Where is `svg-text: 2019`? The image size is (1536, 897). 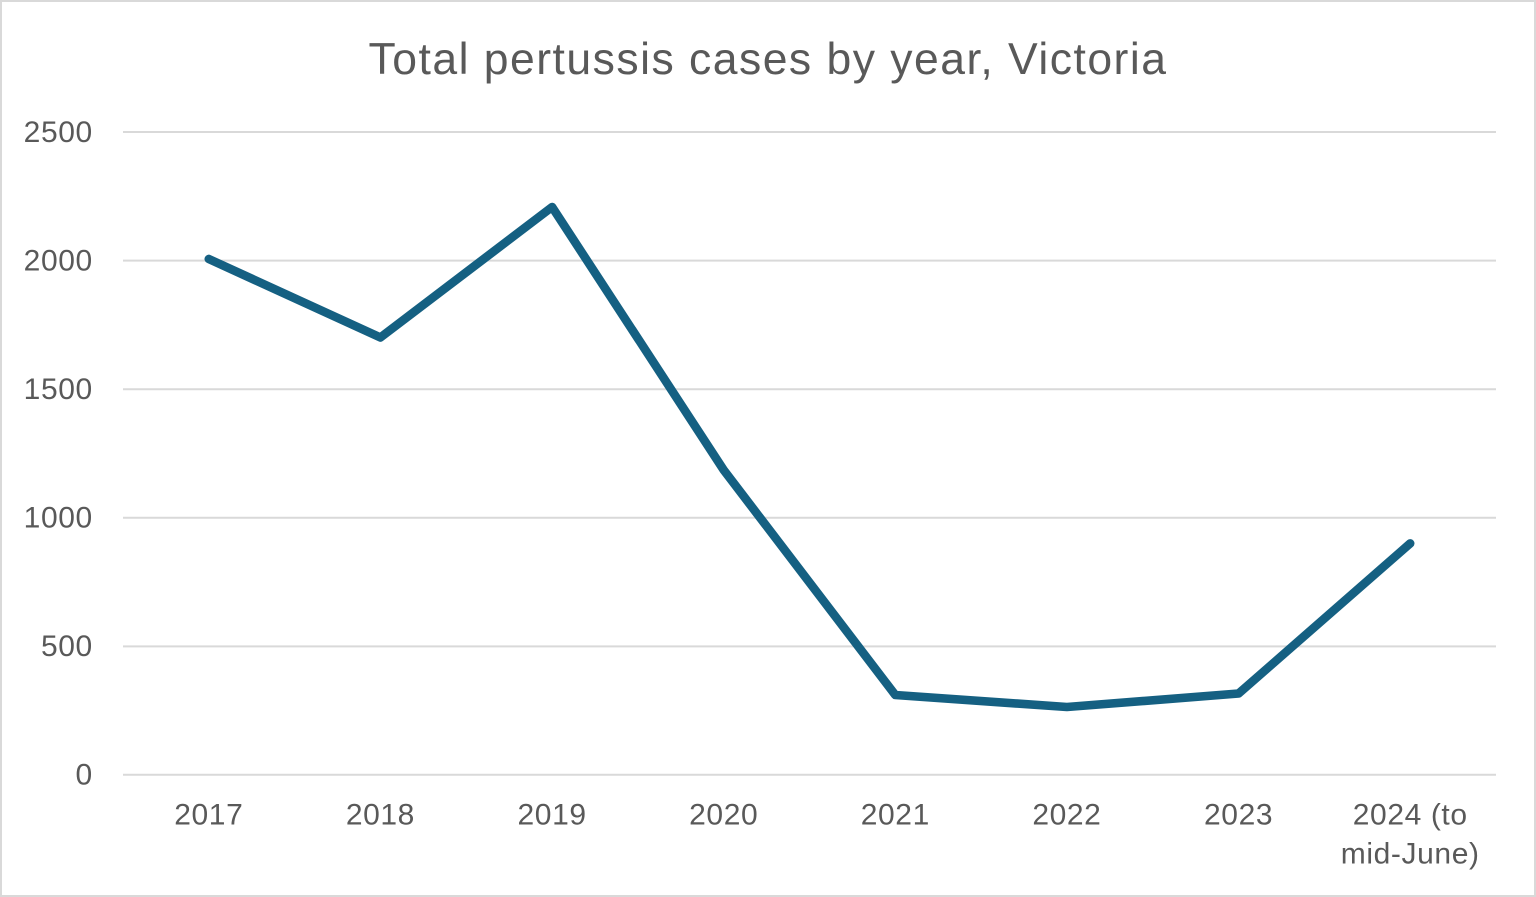
svg-text: 2019 is located at coordinates (552, 815).